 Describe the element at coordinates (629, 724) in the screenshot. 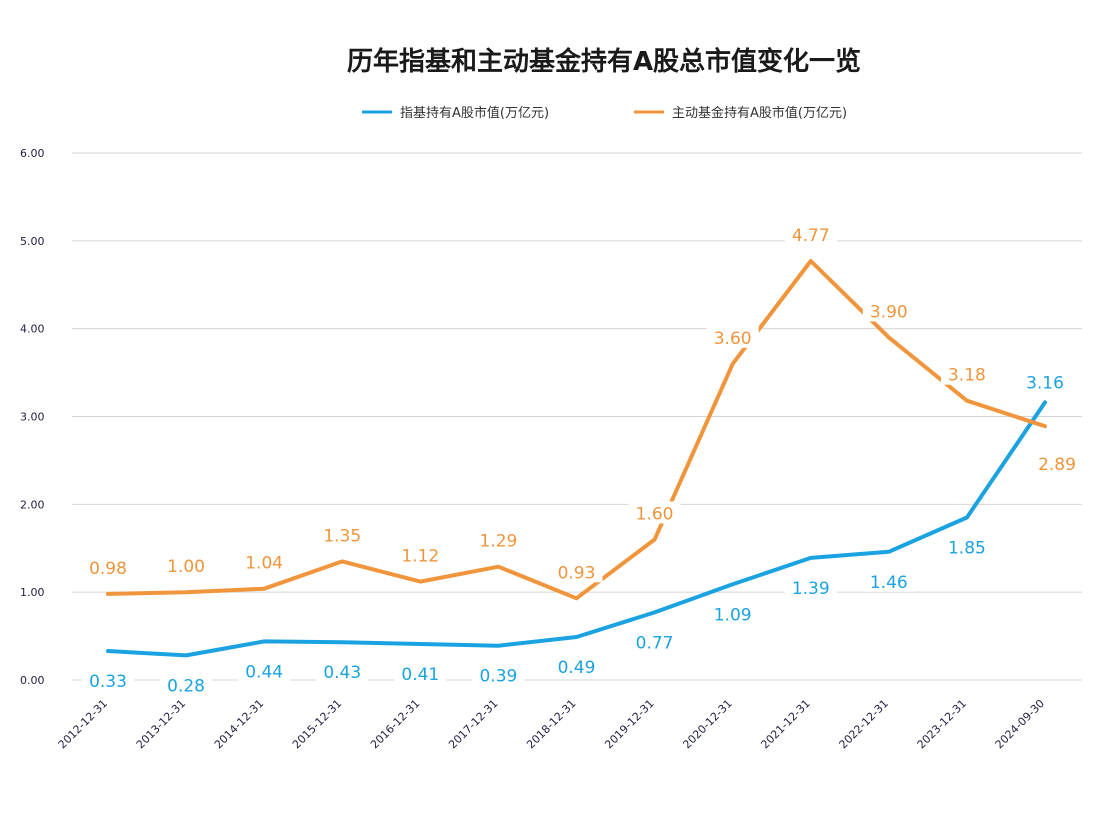

I see `x-tick-label: 2019-12-31` at that location.